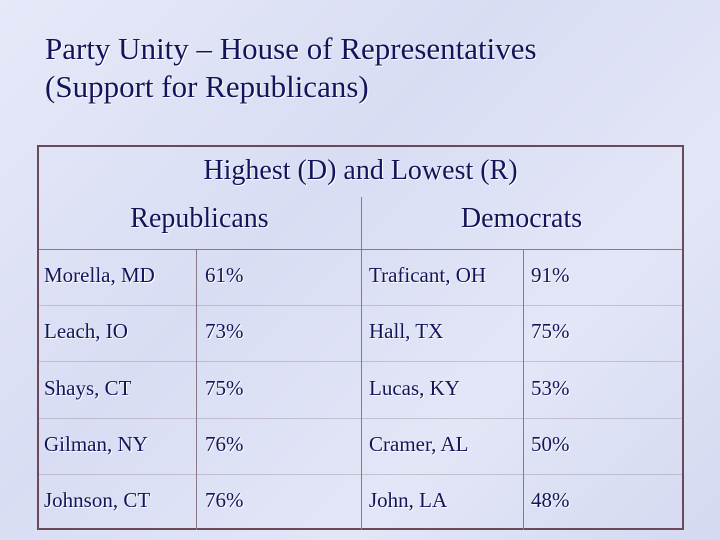 The width and height of the screenshot is (720, 540). I want to click on member-cell: John, LA, so click(408, 499).